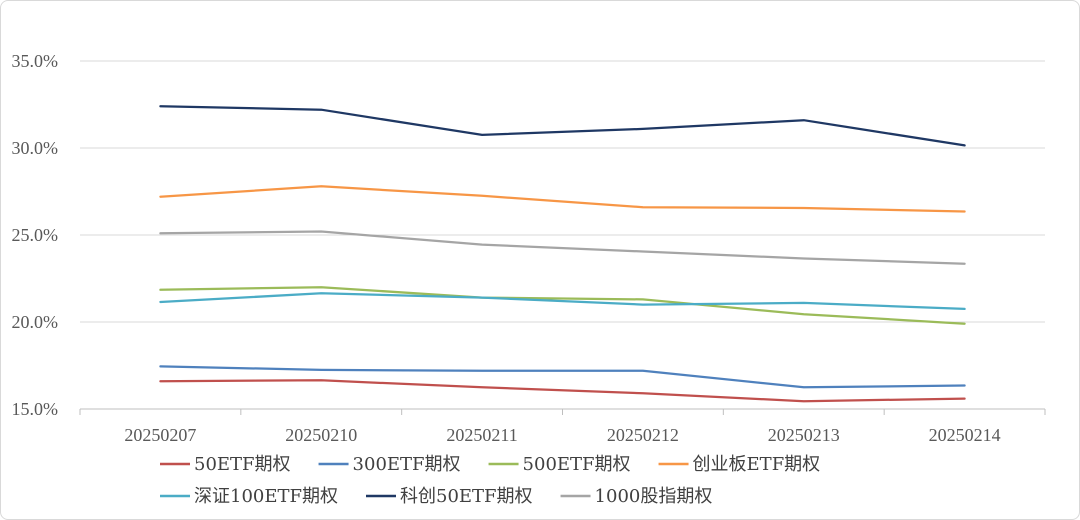 The height and width of the screenshot is (520, 1080). What do you see at coordinates (35, 148) in the screenshot?
I see `y-tick-label: 30.0%` at bounding box center [35, 148].